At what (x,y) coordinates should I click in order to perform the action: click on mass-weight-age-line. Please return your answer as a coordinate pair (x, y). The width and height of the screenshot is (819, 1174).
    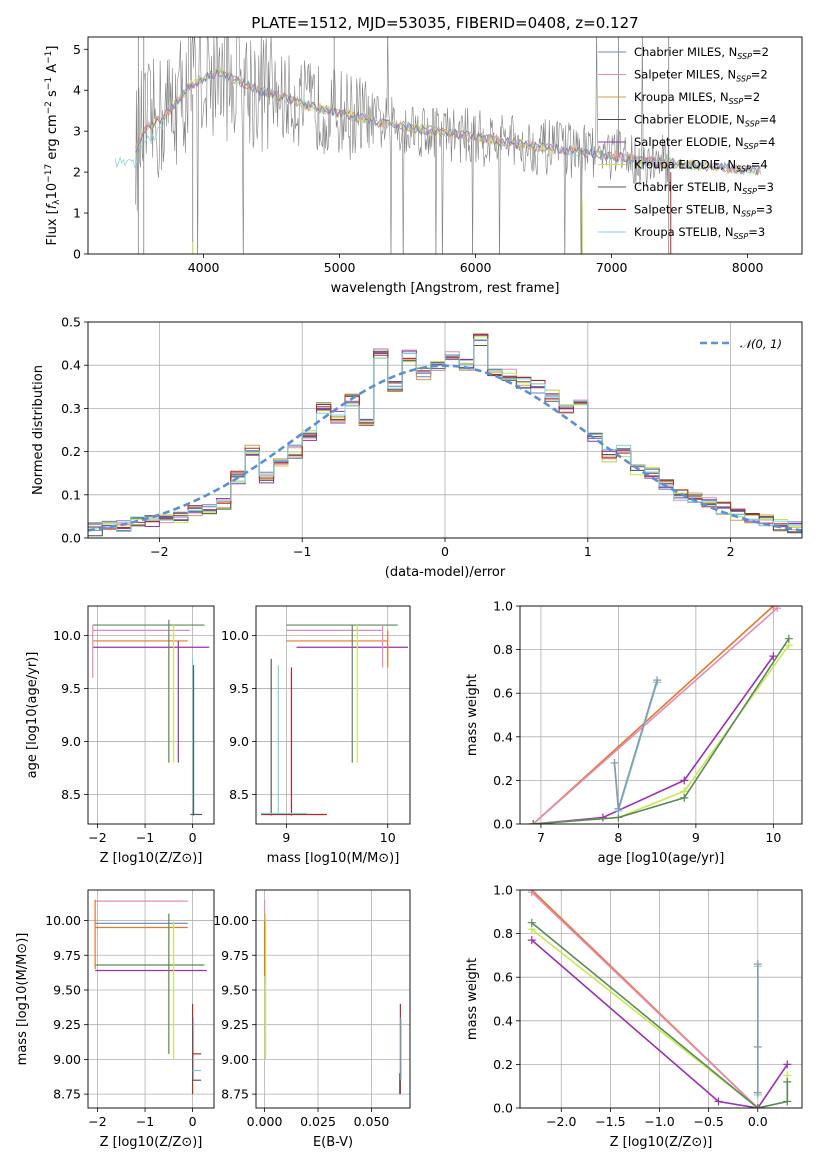
    Looking at the image, I should click on (655, 715).